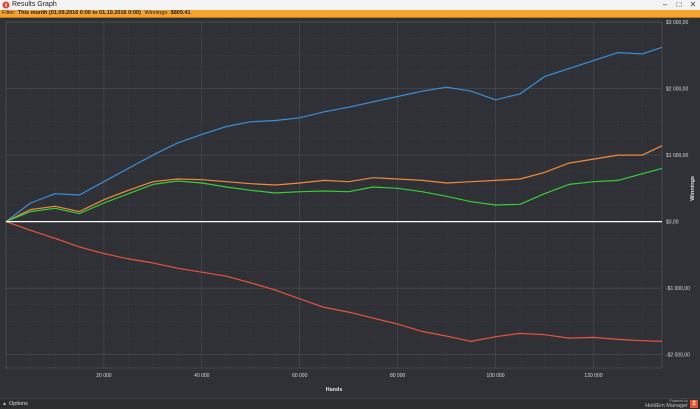  I want to click on window-controls: – □ ✕, so click(679, 5).